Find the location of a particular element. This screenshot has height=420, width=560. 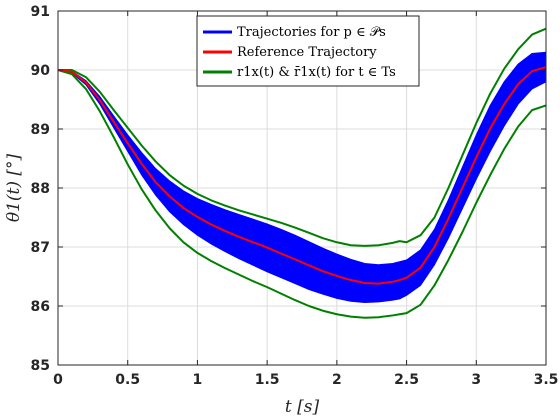

x-tick-label: 0.5 is located at coordinates (127, 380).